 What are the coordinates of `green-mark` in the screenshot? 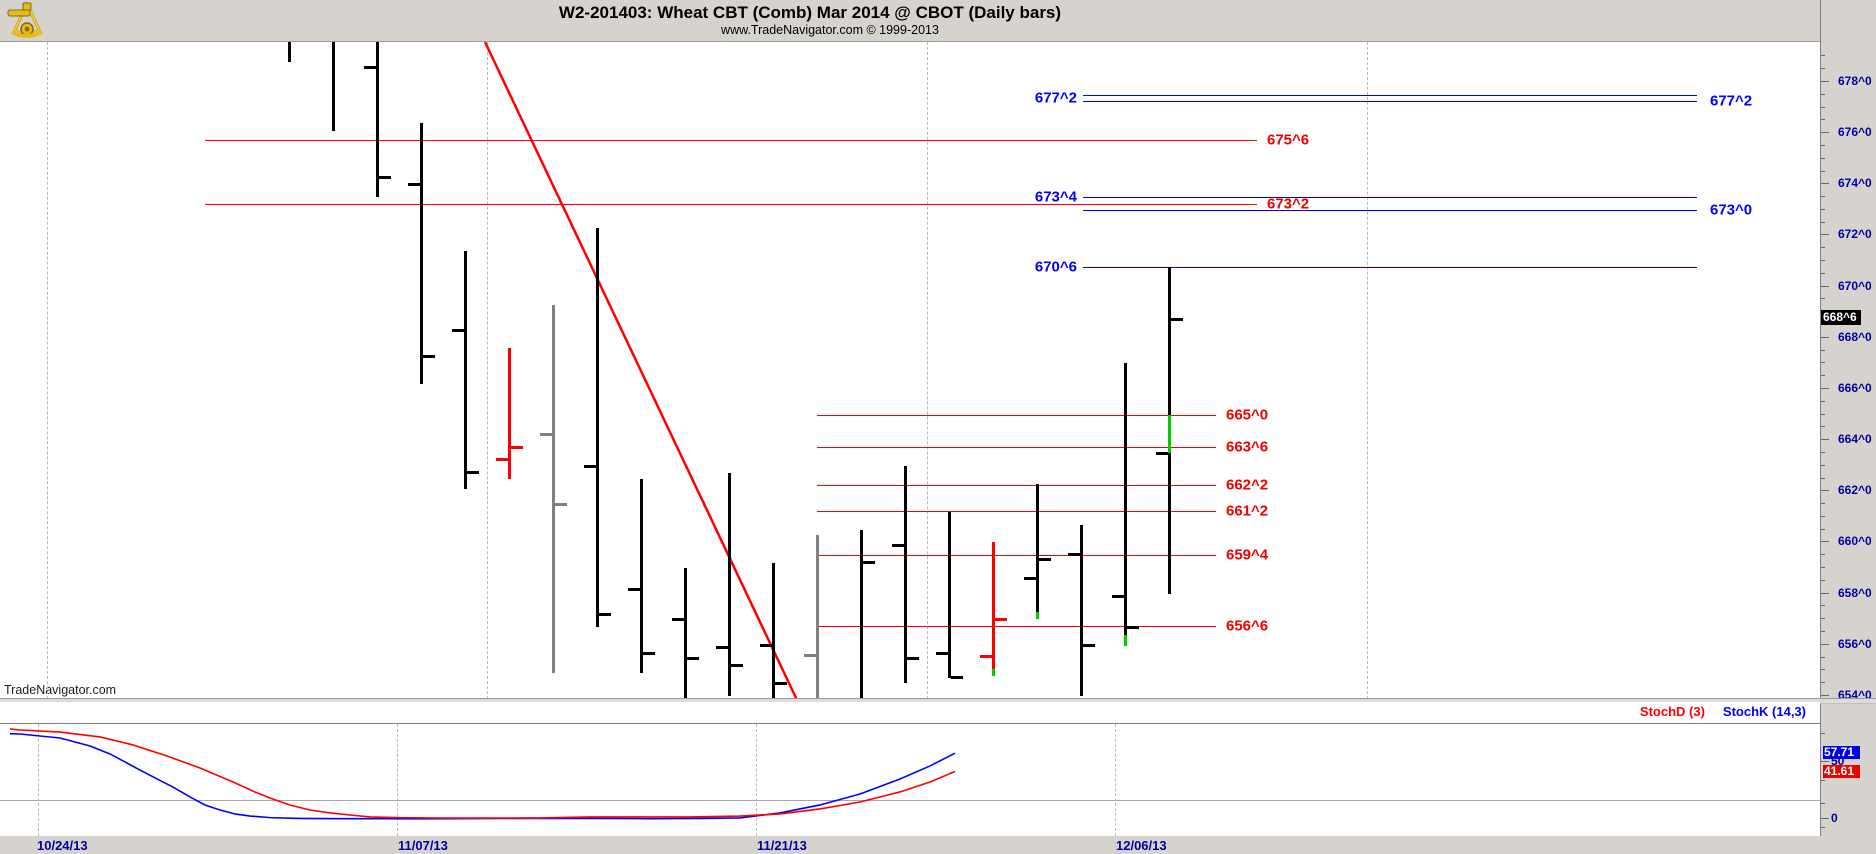 It's located at (993, 672).